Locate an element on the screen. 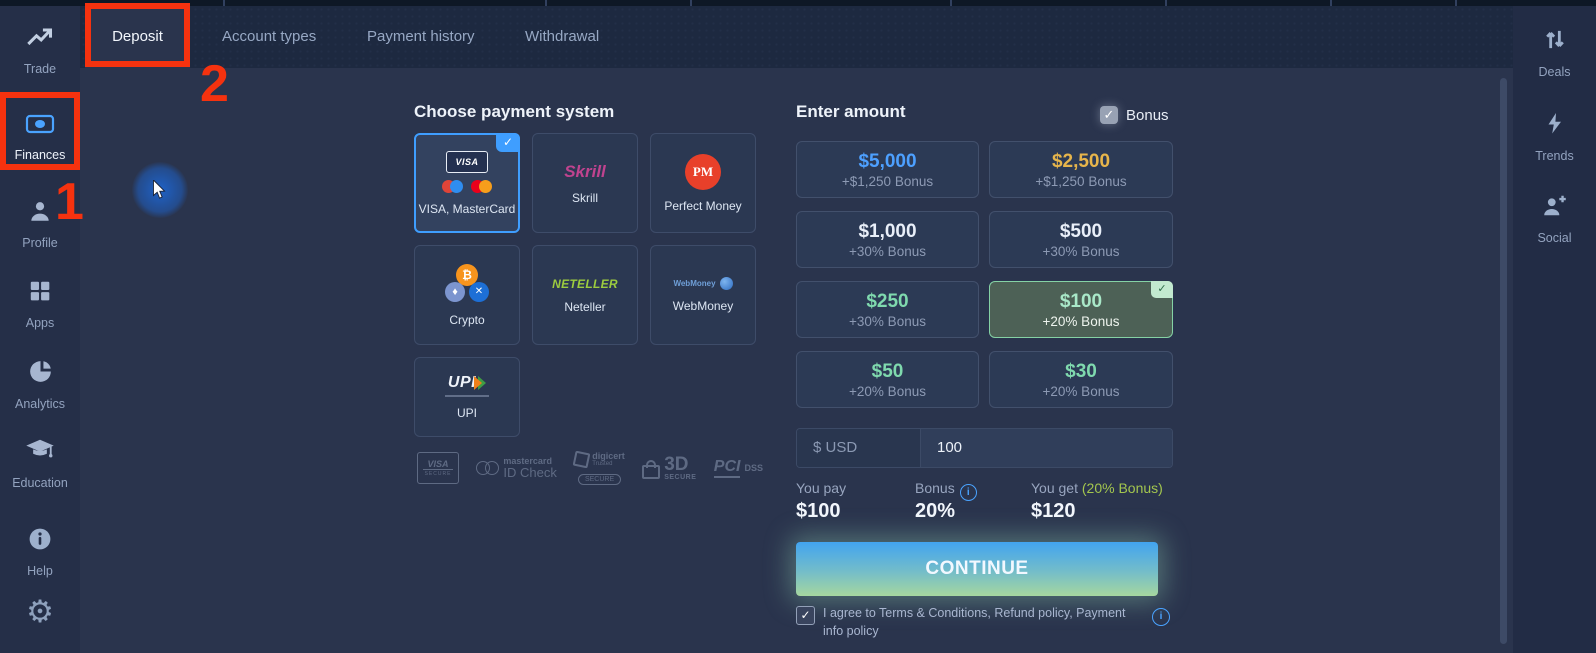  3d-secure-badge: 3D SECURE is located at coordinates (669, 468).